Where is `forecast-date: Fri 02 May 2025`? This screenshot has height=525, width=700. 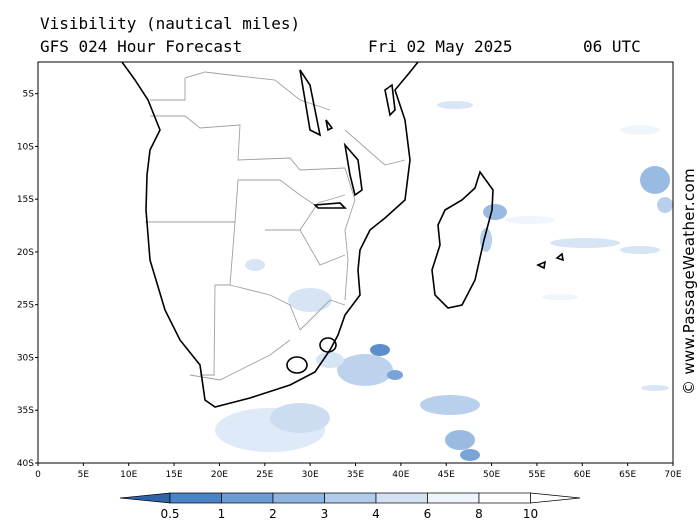 forecast-date: Fri 02 May 2025 is located at coordinates (440, 46).